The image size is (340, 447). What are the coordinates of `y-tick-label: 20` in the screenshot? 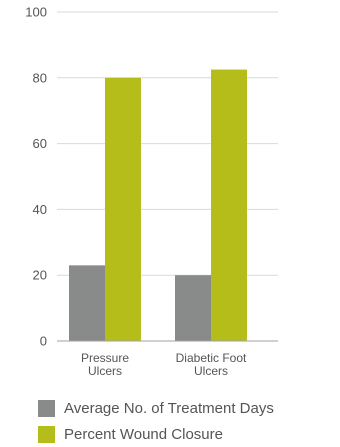 It's located at (40, 275).